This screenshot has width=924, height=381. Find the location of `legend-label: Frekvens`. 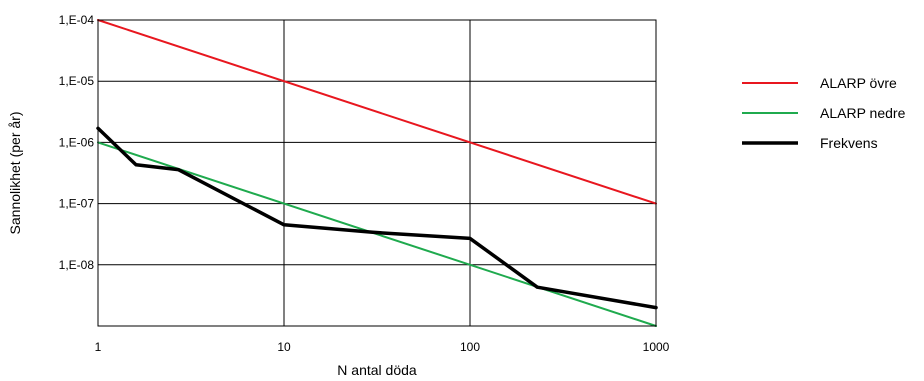

legend-label: Frekvens is located at coordinates (849, 143).